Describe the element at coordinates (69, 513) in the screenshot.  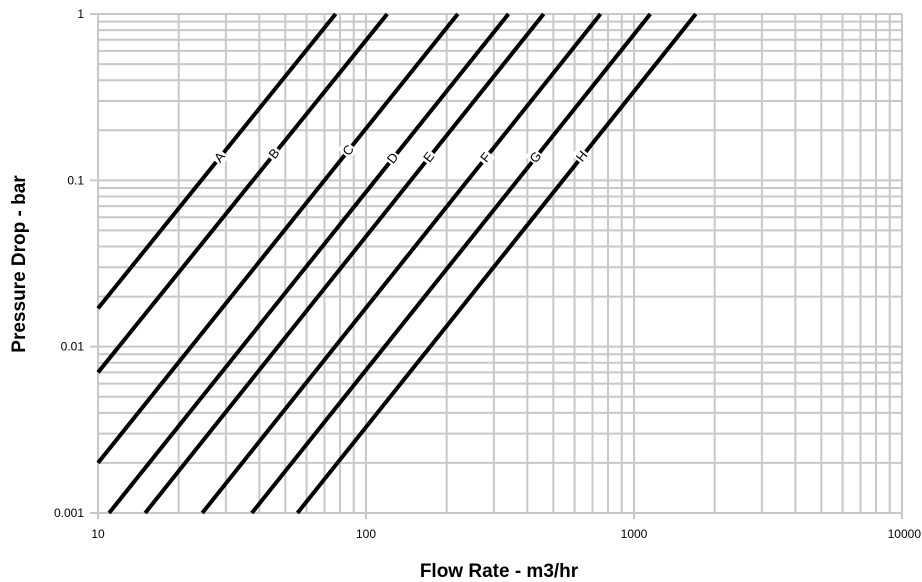
I see `y-tick-label: 0.001` at that location.